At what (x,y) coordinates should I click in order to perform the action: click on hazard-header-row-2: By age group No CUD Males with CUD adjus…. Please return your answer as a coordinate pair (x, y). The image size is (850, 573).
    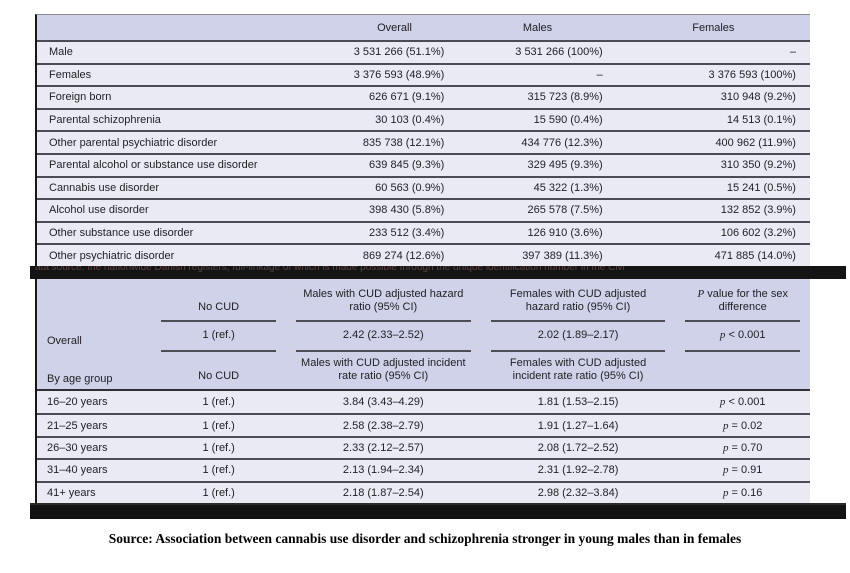
    Looking at the image, I should click on (423, 370).